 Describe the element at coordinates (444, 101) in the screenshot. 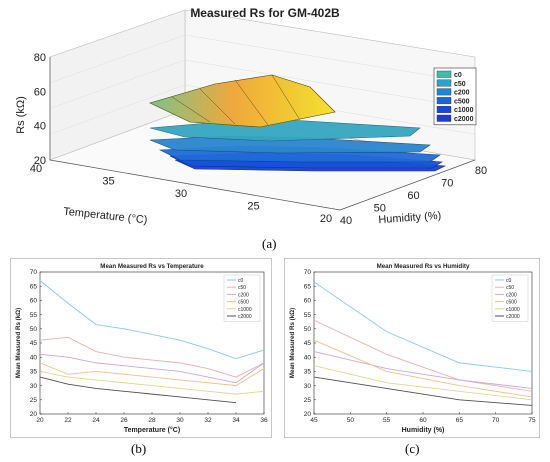

I see `legend-swatch-c500` at that location.